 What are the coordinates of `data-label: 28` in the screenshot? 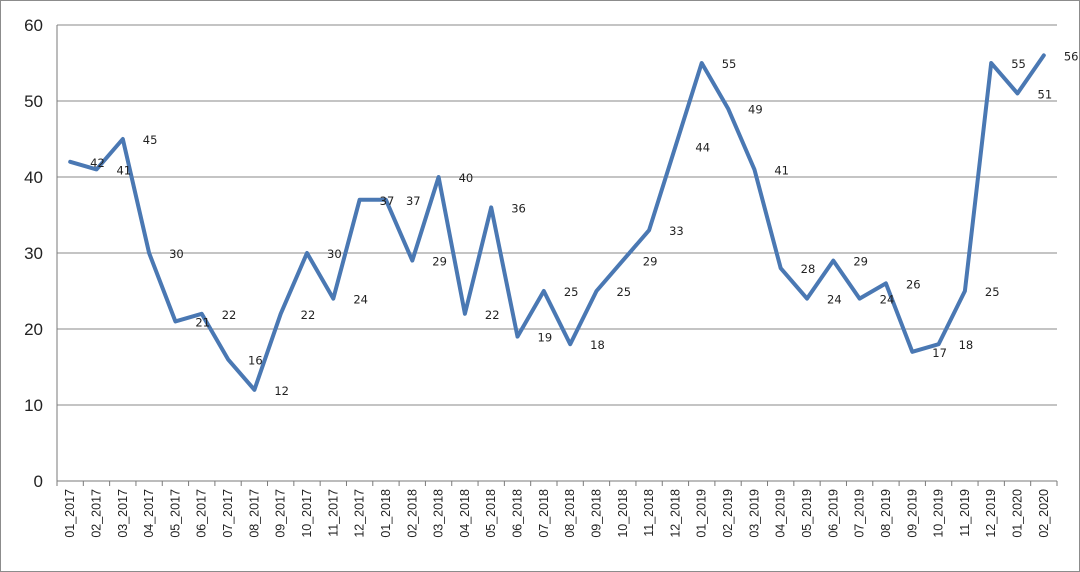 It's located at (808, 269).